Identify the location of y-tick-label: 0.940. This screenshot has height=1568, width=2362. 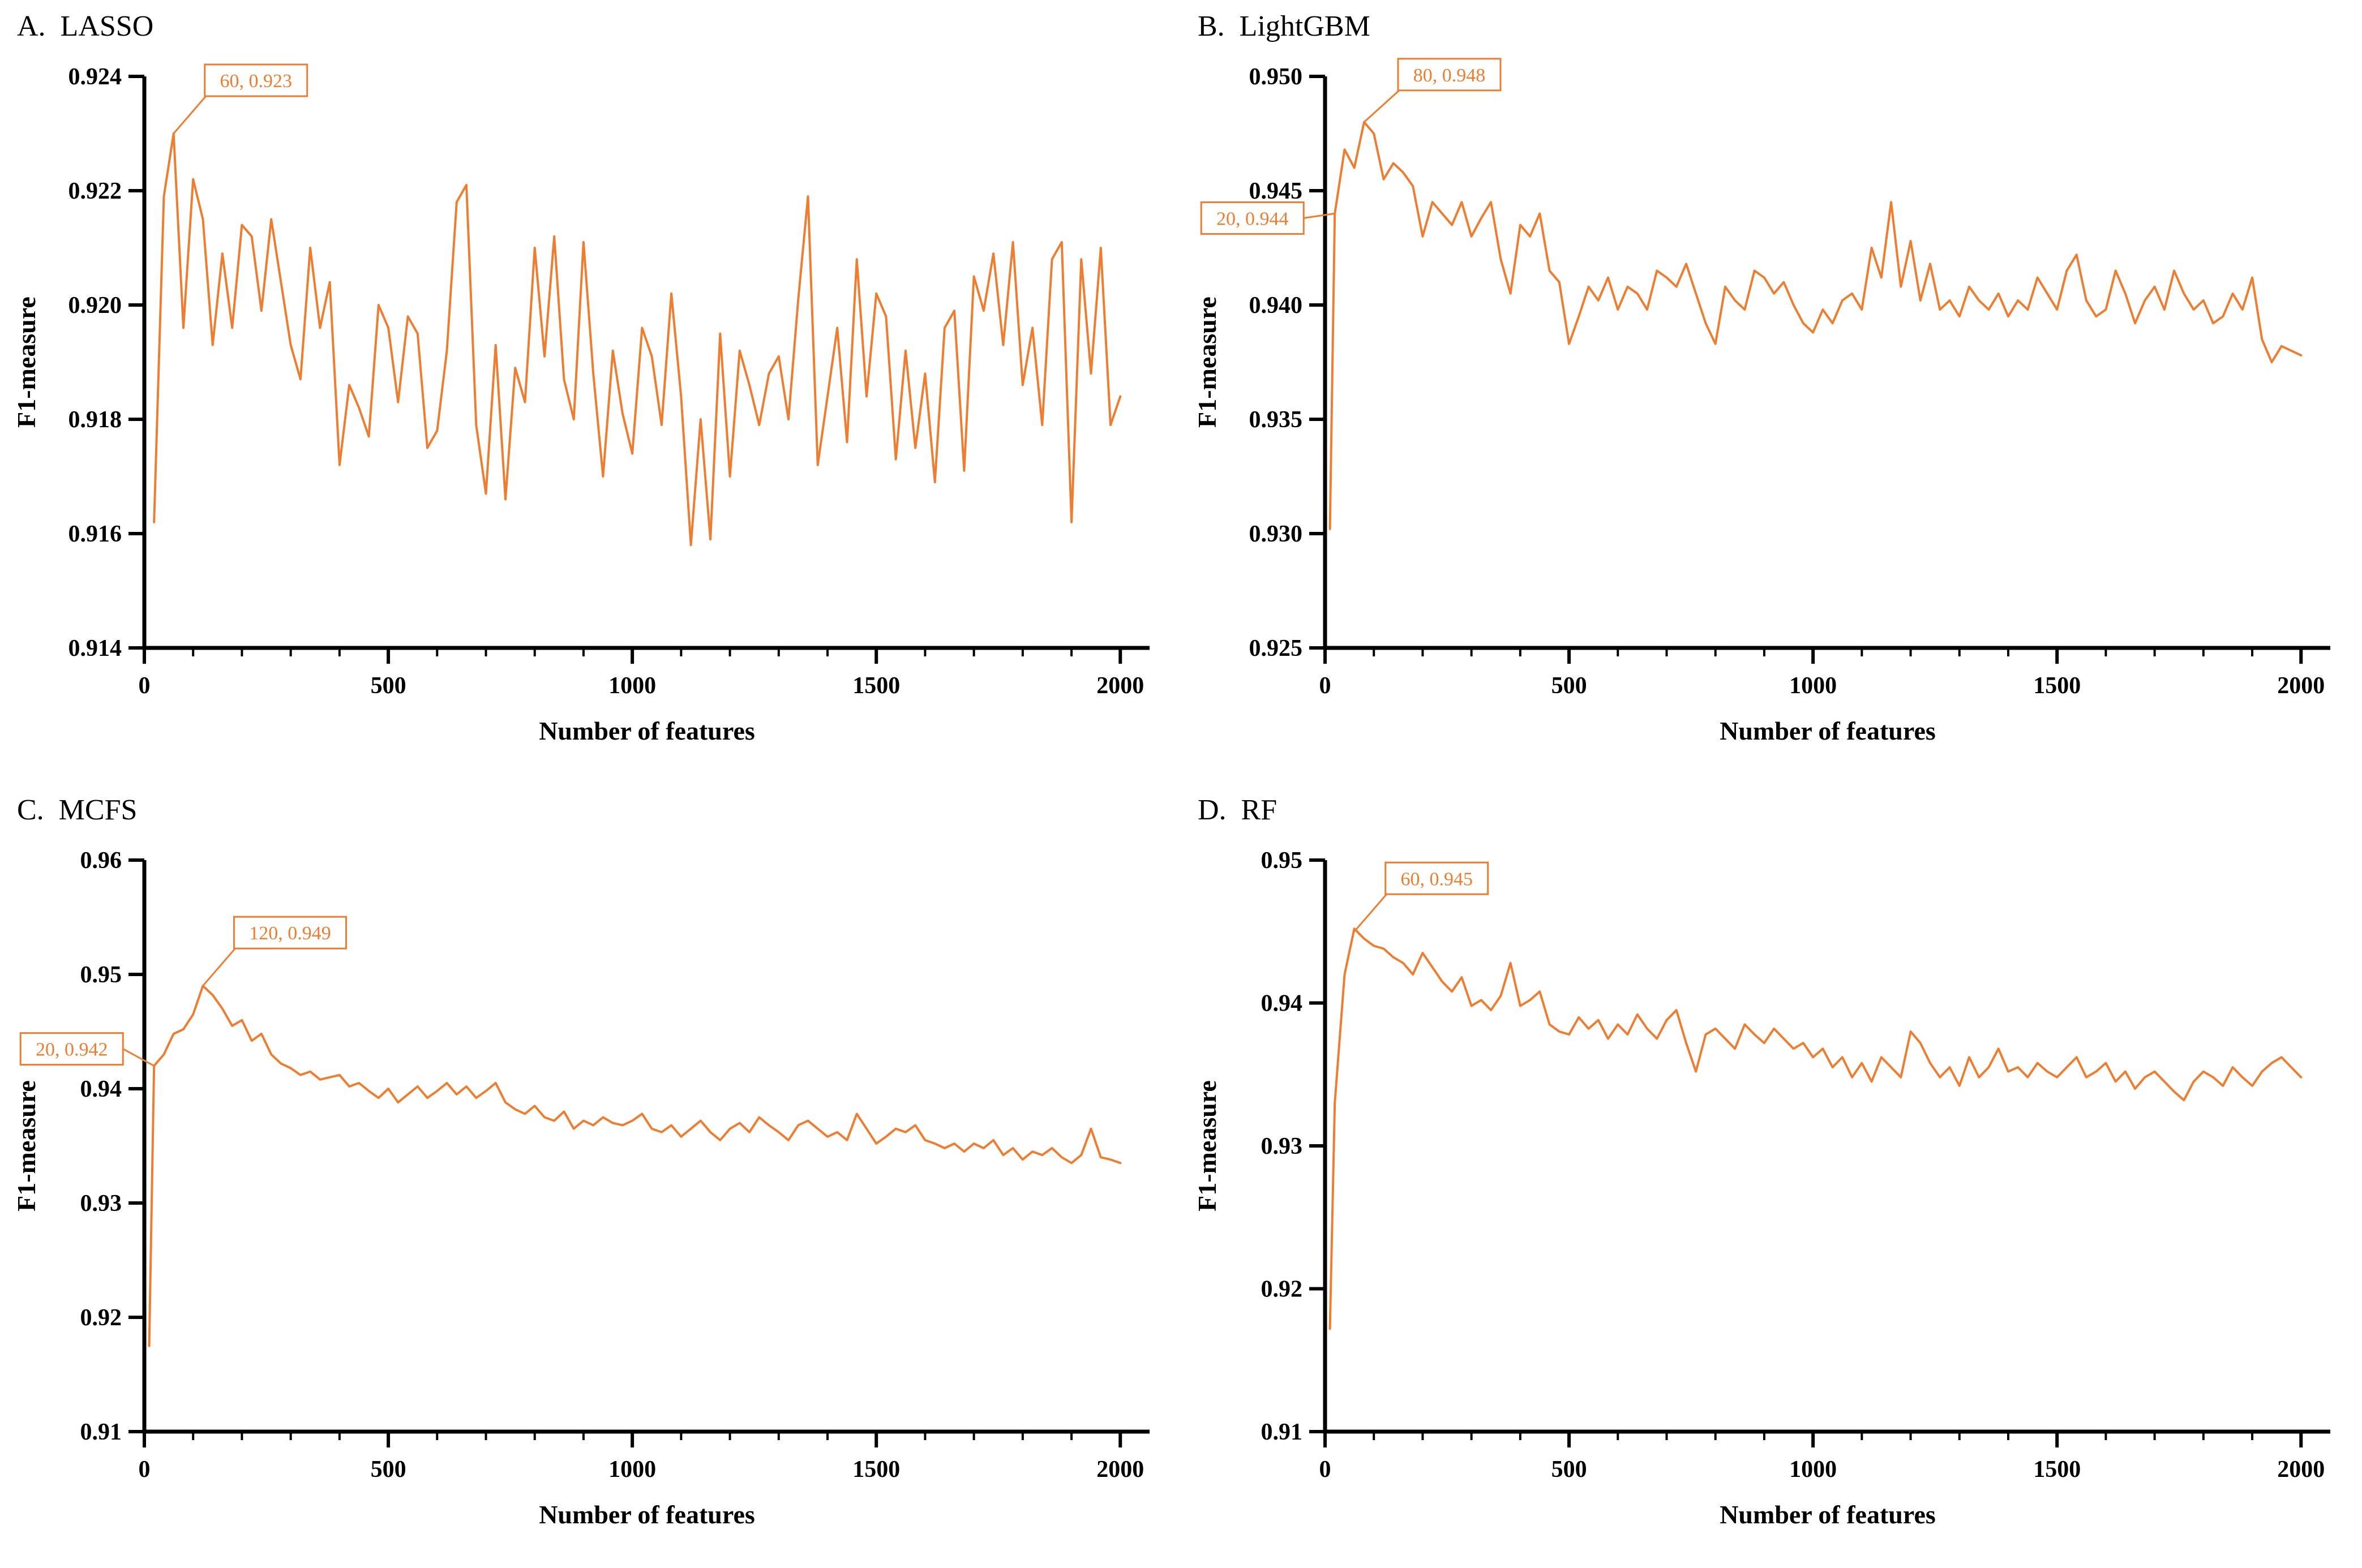
(1276, 306).